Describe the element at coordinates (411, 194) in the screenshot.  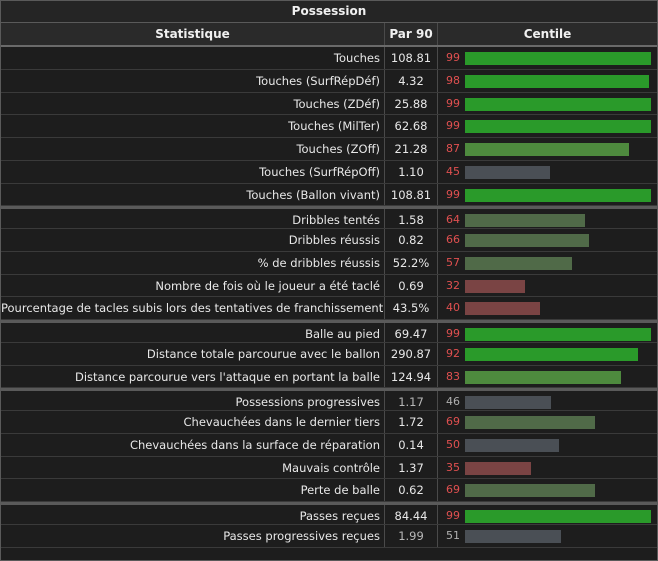
I see `per90-value: 108.81` at that location.